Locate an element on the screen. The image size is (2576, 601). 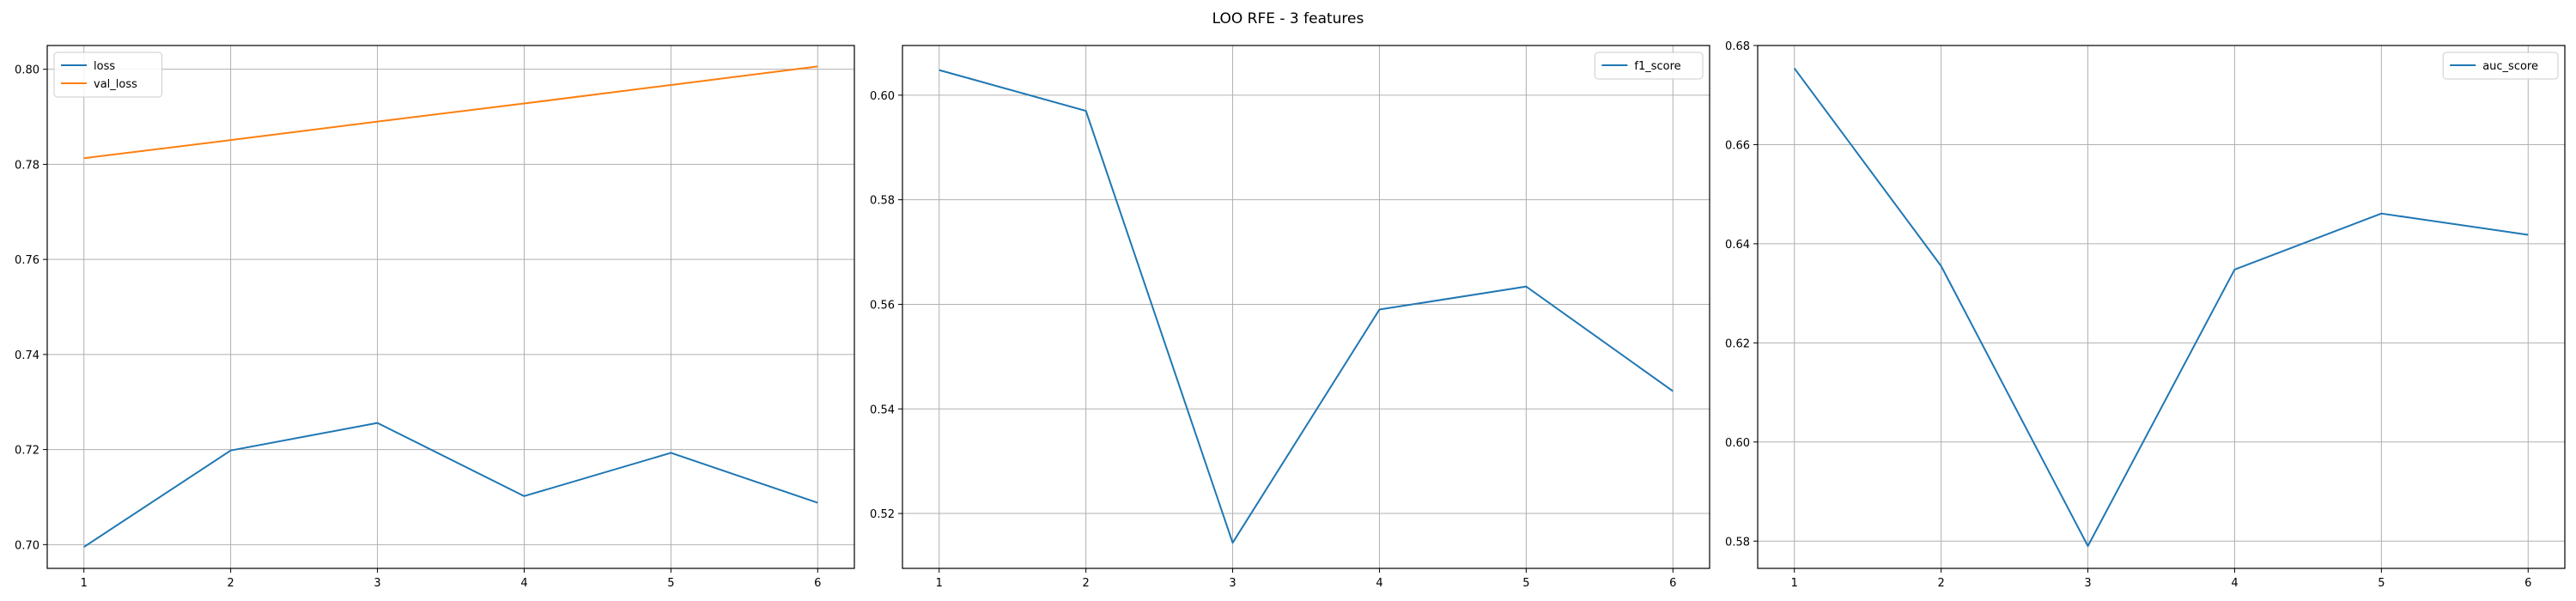
figure-title: LOO RFE - 3 features is located at coordinates (1288, 18).